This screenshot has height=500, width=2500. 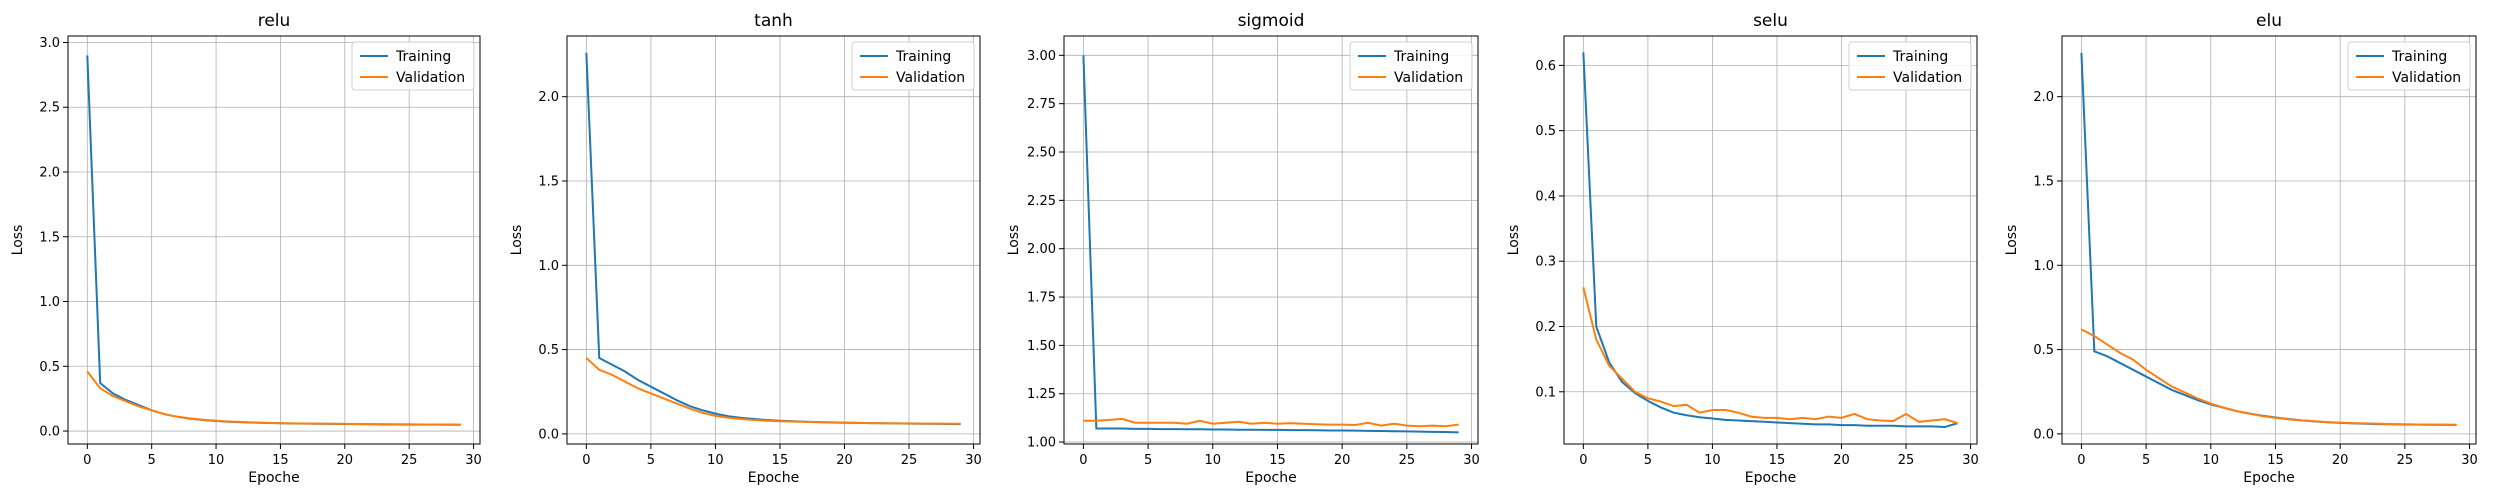 I want to click on y-tick-label: 1.50, so click(x=1041, y=346).